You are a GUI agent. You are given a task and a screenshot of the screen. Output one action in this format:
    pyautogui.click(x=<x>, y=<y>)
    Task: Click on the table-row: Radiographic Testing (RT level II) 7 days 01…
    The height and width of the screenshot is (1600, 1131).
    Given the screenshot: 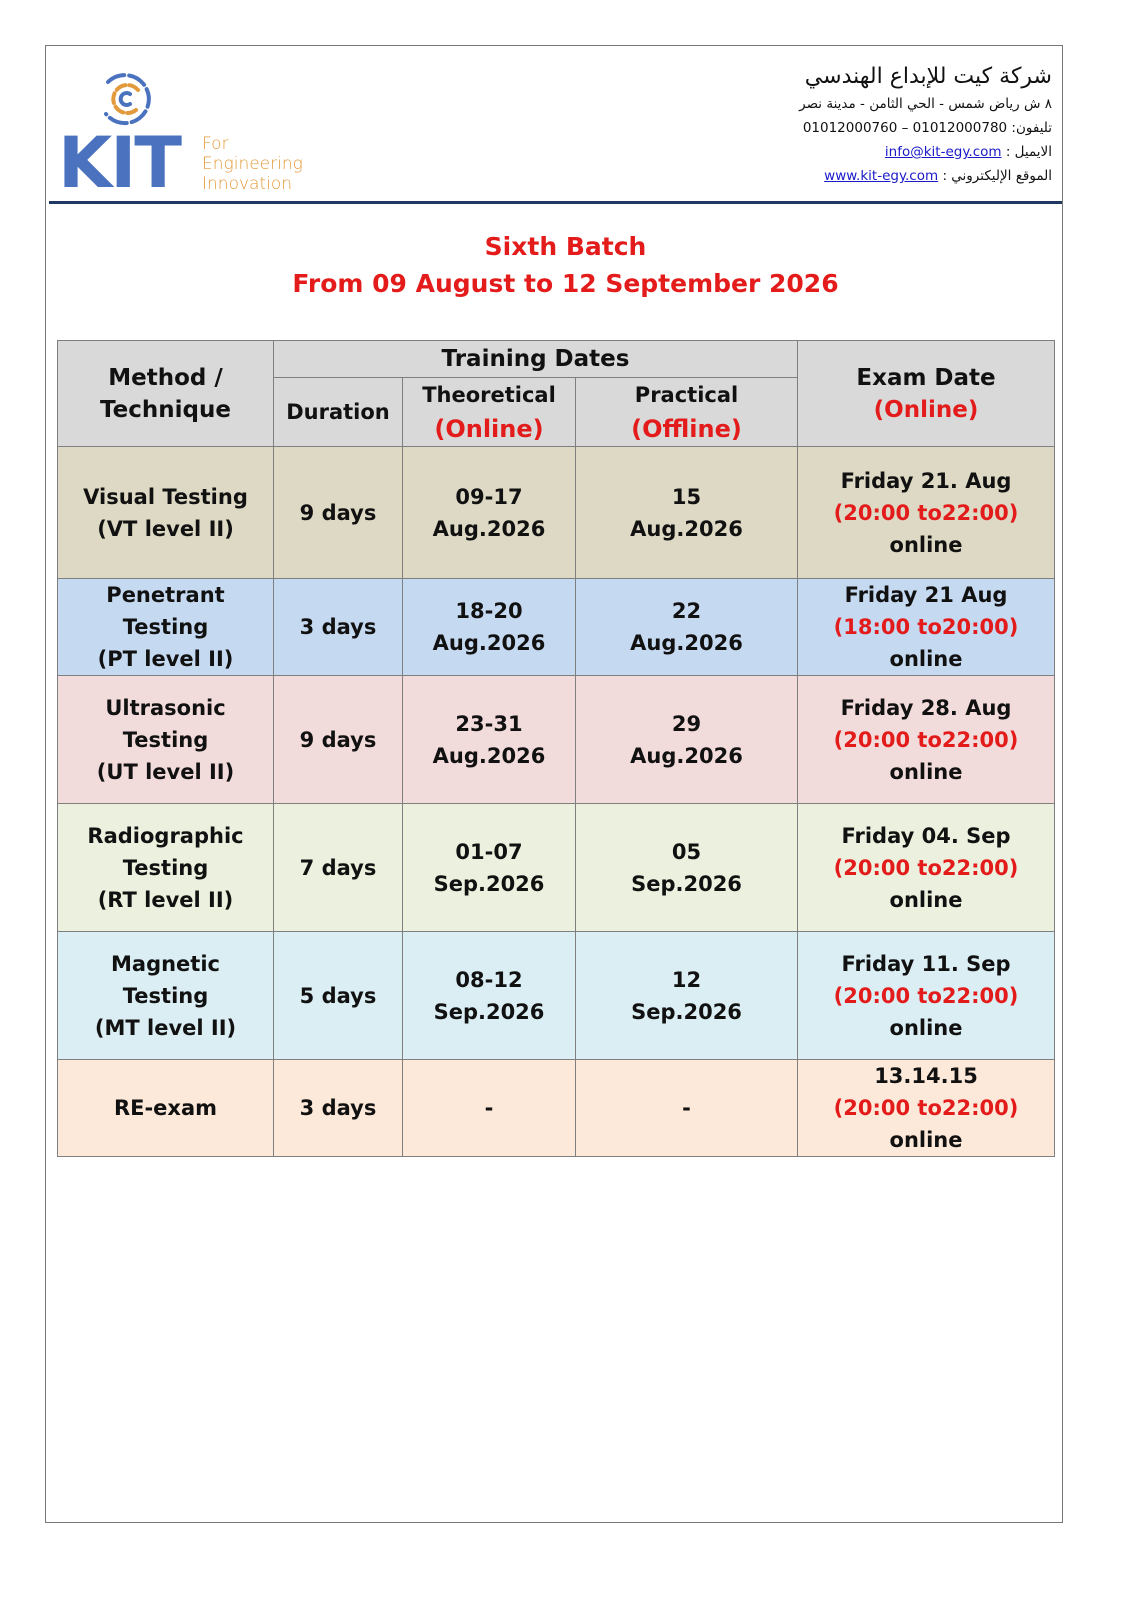 What is the action you would take?
    pyautogui.click(x=556, y=867)
    